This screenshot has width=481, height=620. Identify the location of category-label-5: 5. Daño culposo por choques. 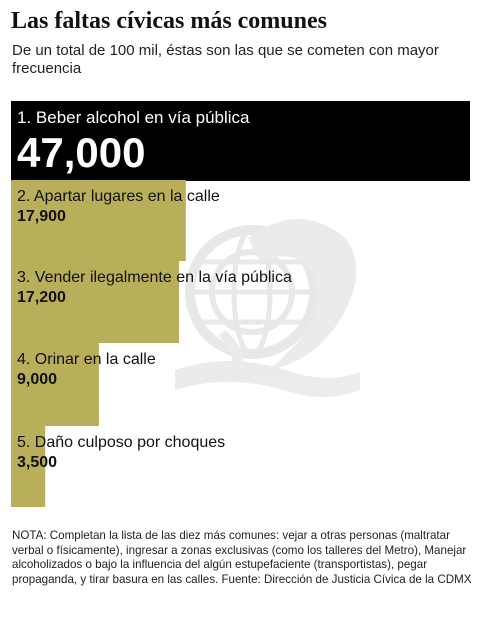
(121, 442).